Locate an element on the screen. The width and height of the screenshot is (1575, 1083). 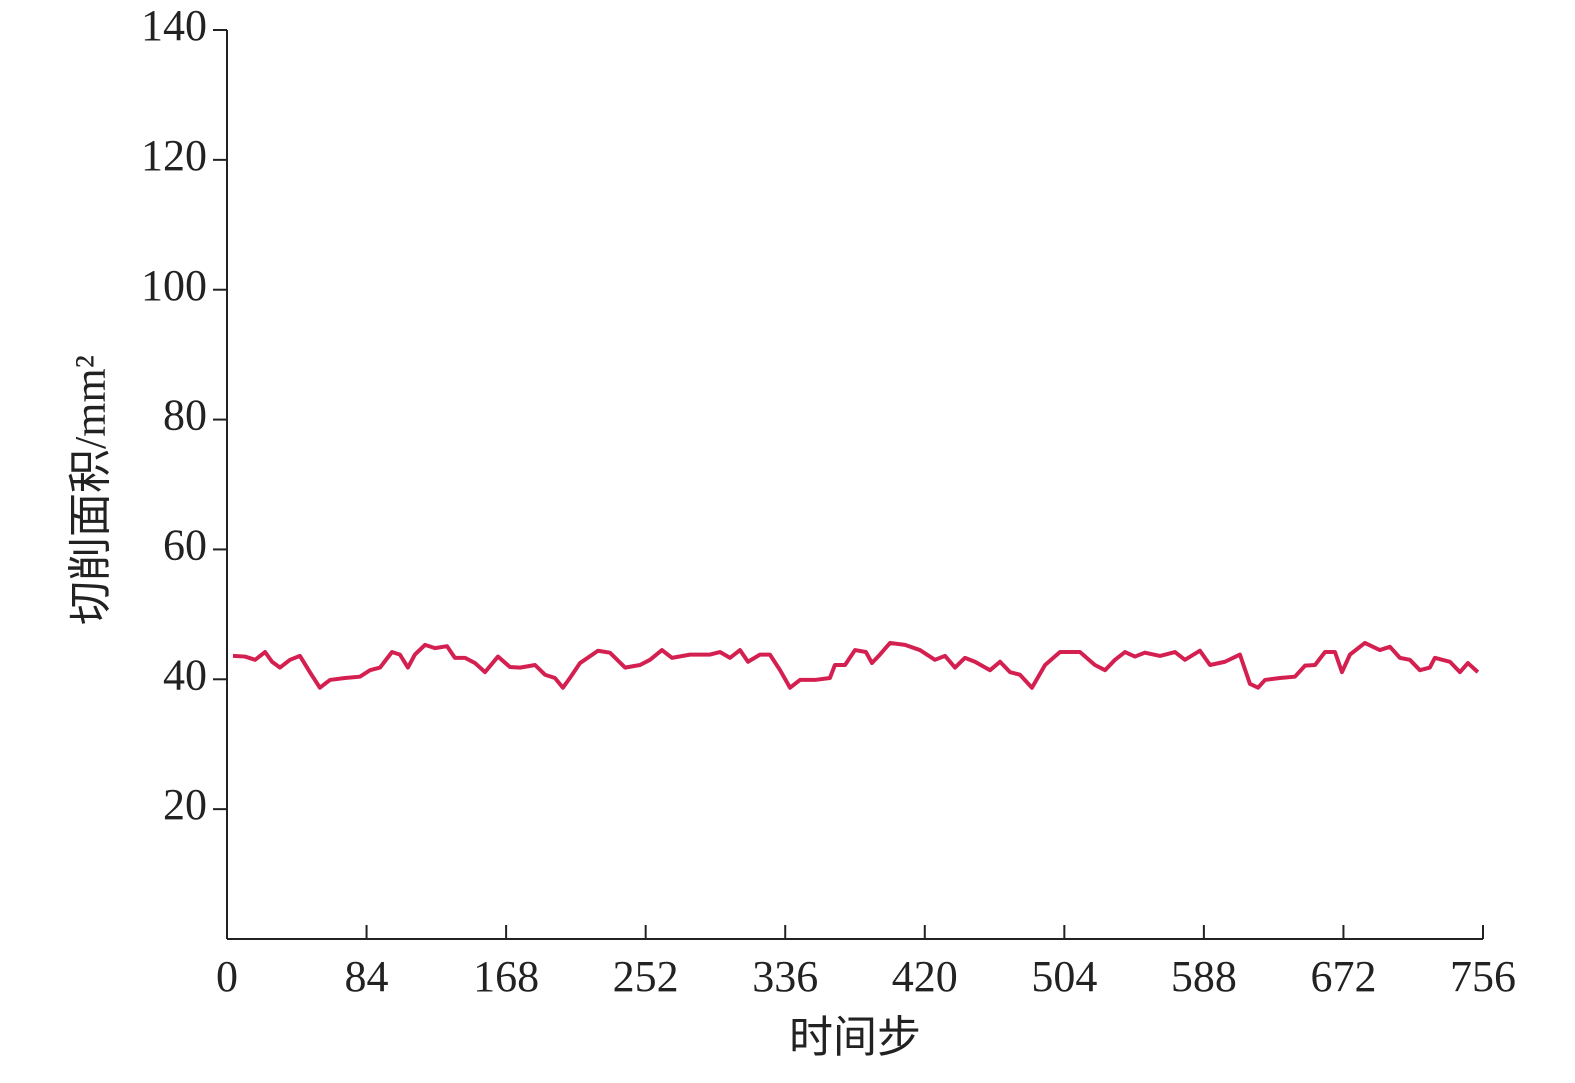
x-tick-label: 168 is located at coordinates (506, 976).